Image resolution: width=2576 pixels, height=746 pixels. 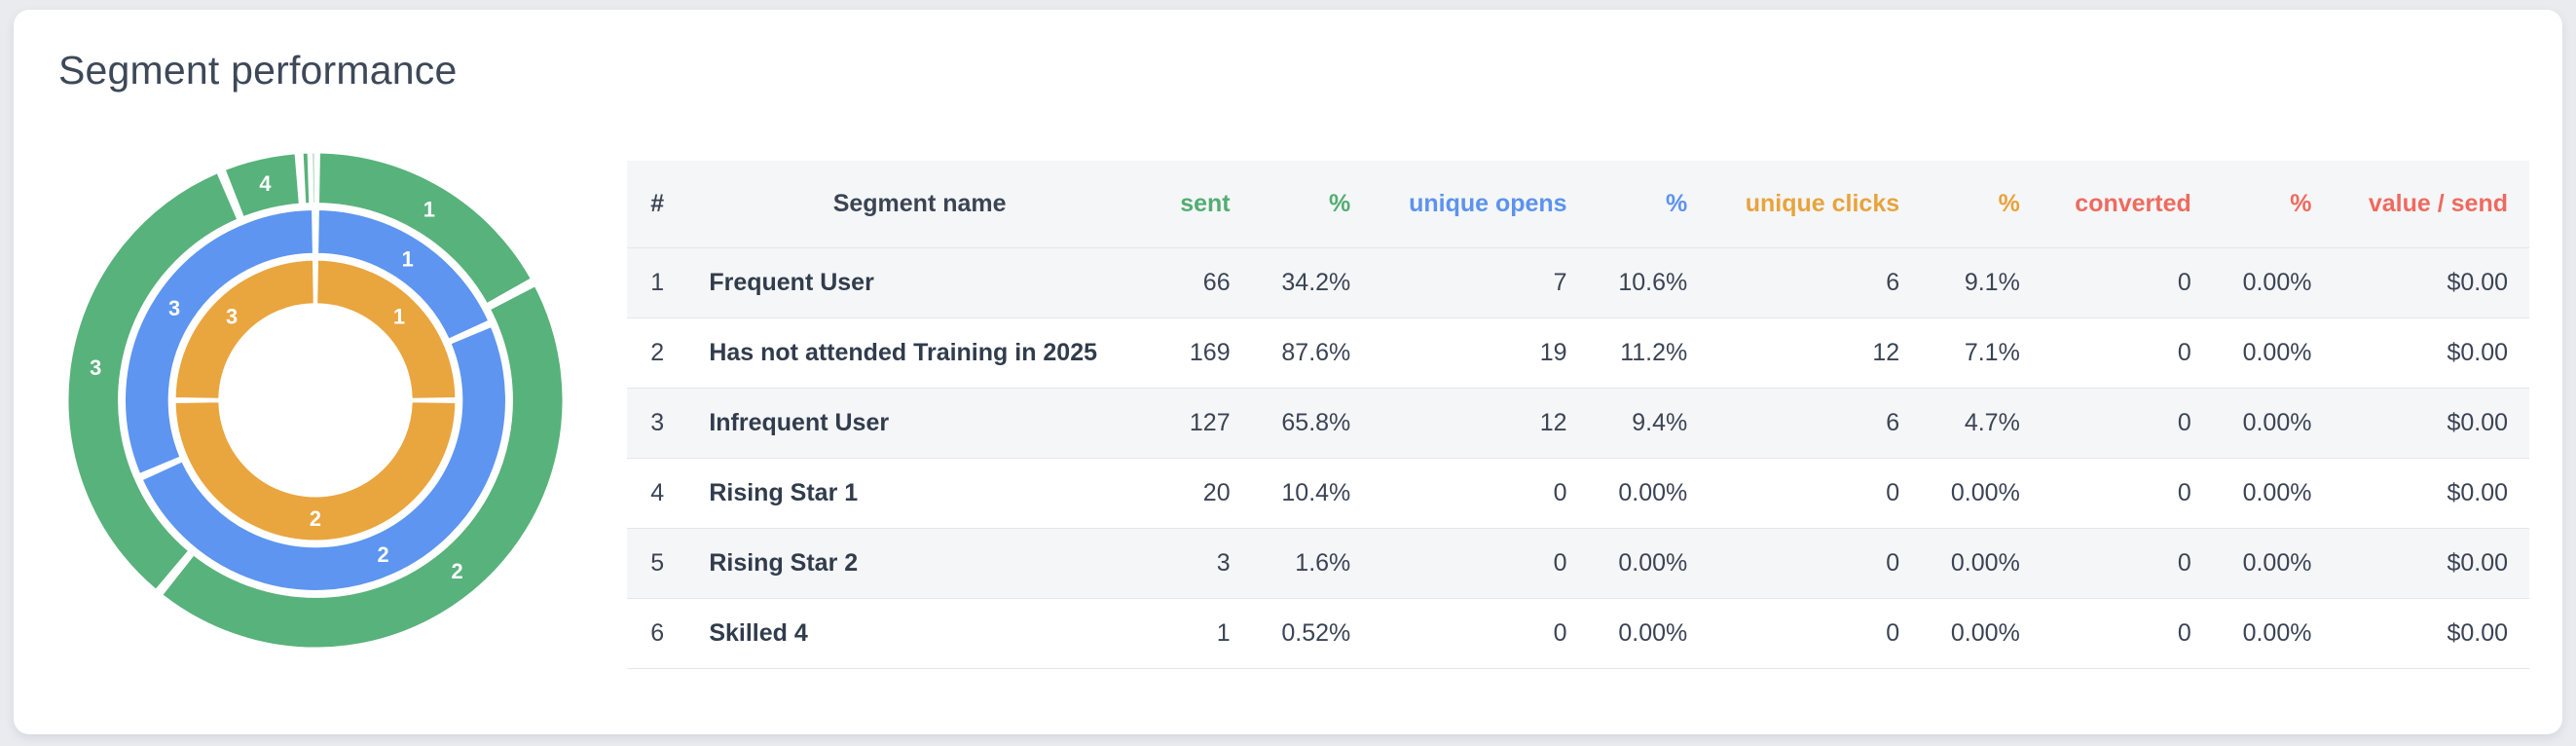 I want to click on col-header-clicks_pct: %, so click(x=1981, y=204).